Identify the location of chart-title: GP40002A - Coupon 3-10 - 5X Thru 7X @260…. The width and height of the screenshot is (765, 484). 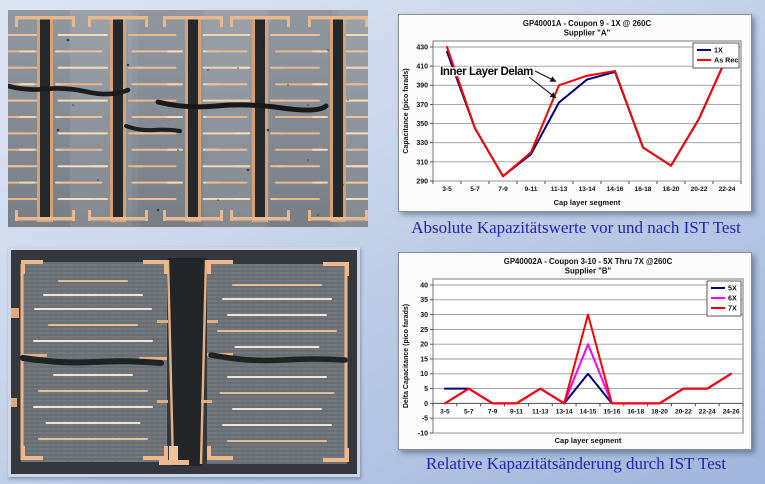
(588, 351).